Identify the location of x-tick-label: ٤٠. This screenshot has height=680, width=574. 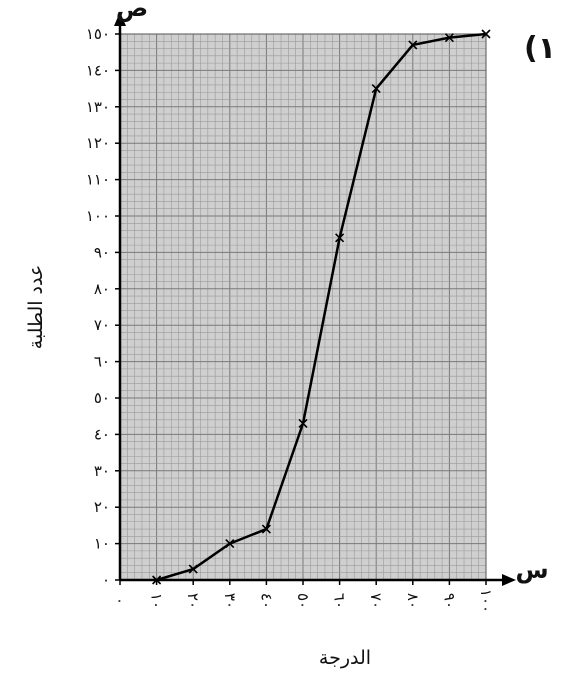
(266, 601).